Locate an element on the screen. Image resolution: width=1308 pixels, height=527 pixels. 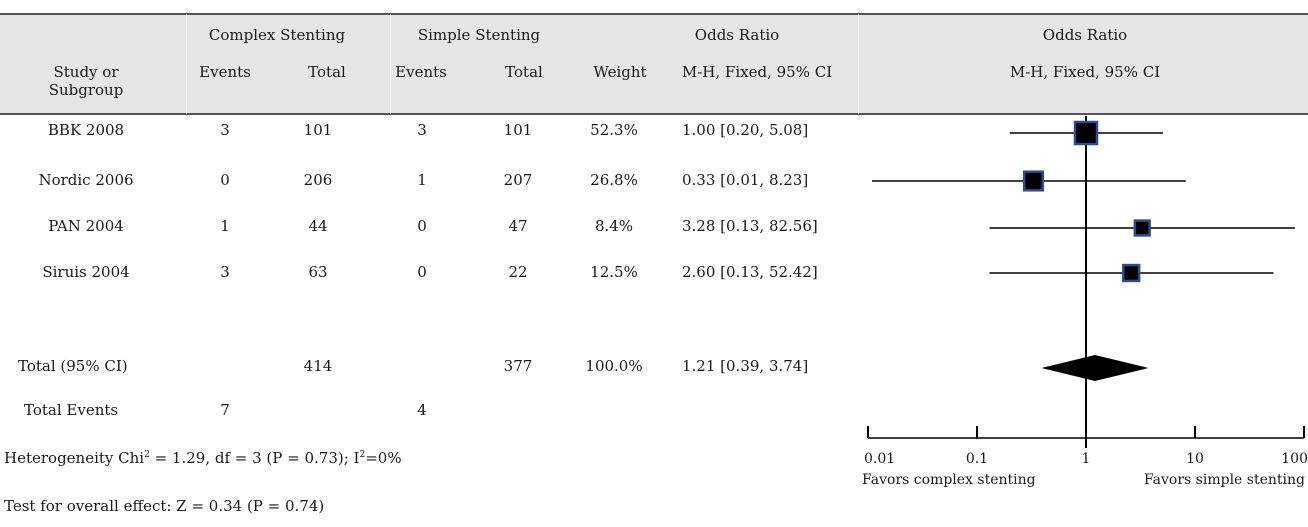
study-name: Siruis 2004 is located at coordinates (86, 272).